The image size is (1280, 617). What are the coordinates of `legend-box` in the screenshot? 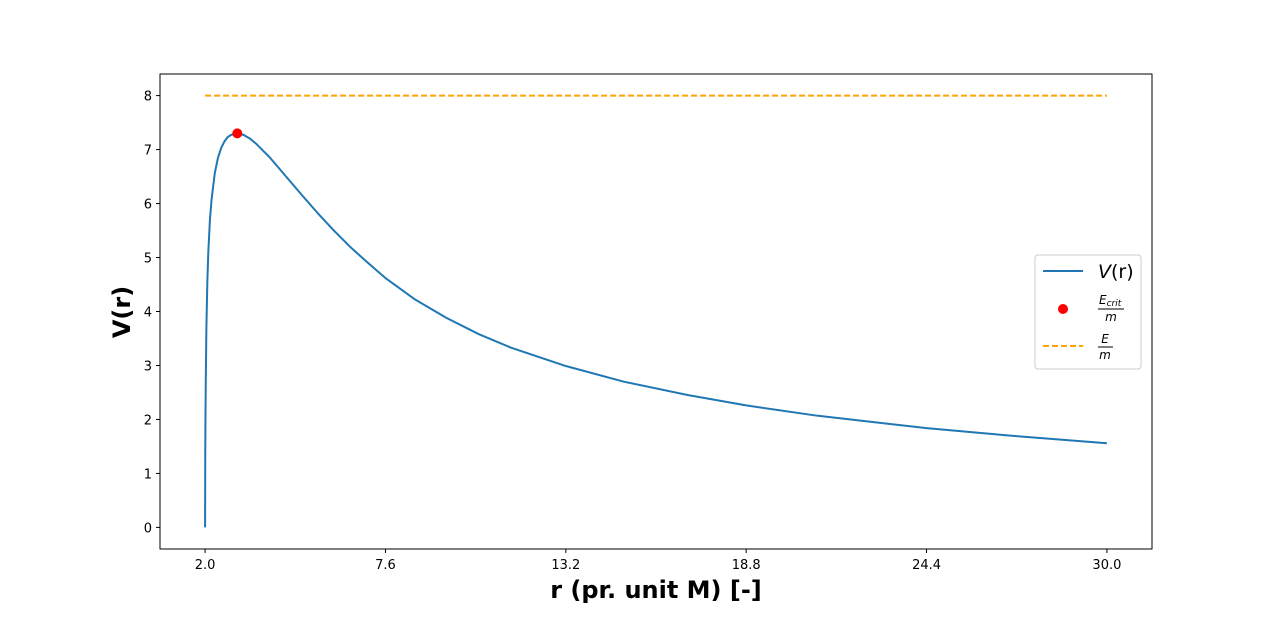 It's located at (1088, 312).